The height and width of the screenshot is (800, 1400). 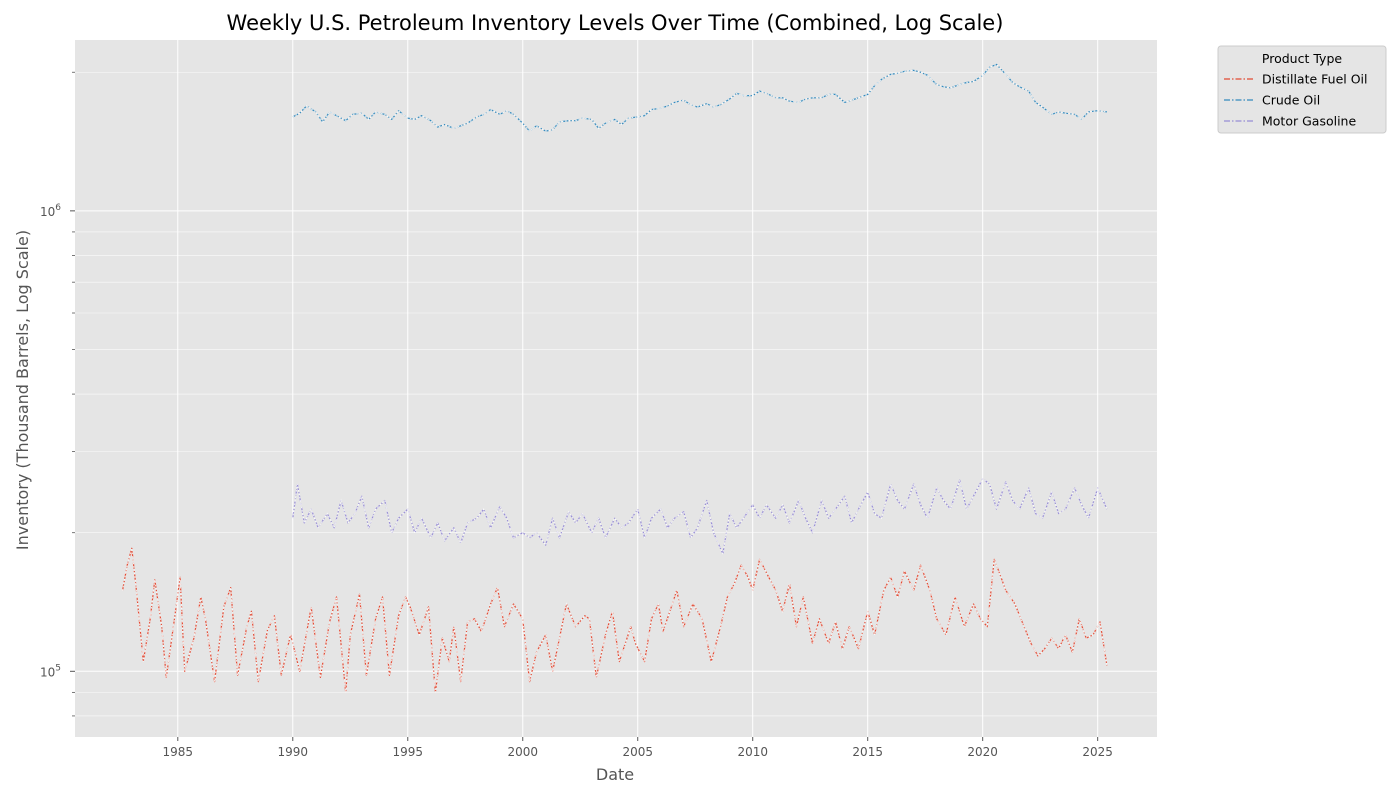 I want to click on x-tick-label: 2015, so click(x=867, y=752).